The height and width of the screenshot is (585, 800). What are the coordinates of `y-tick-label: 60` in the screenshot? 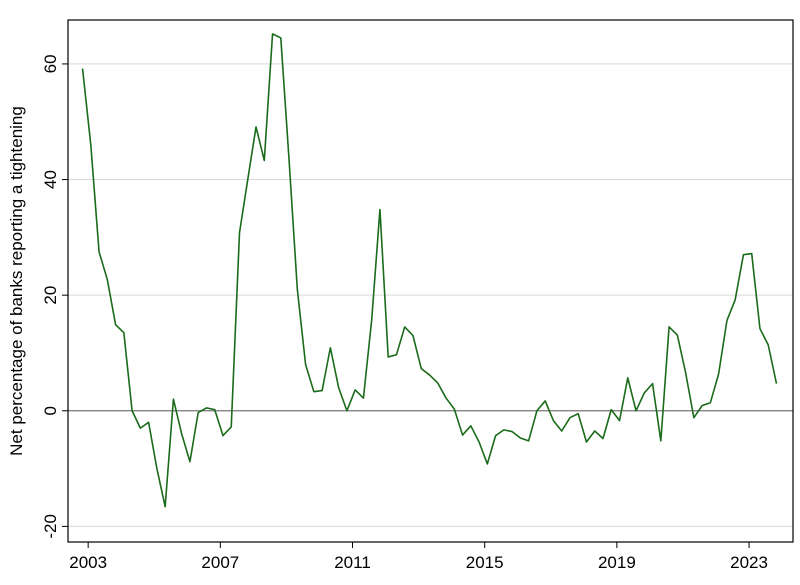 It's located at (50, 63).